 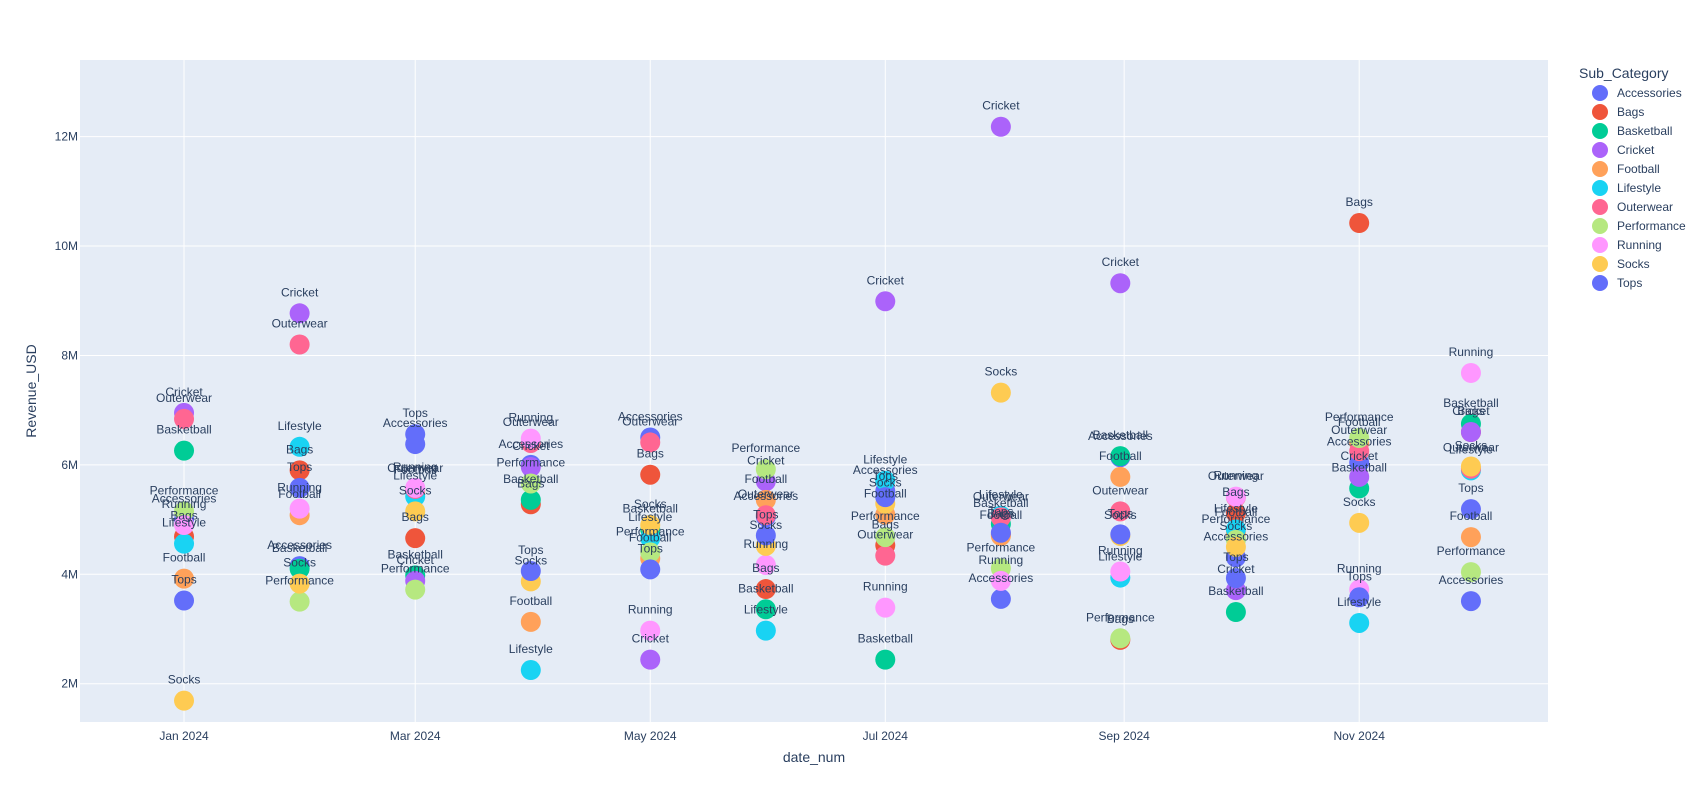 What do you see at coordinates (1633, 264) in the screenshot?
I see `legend-label: Socks` at bounding box center [1633, 264].